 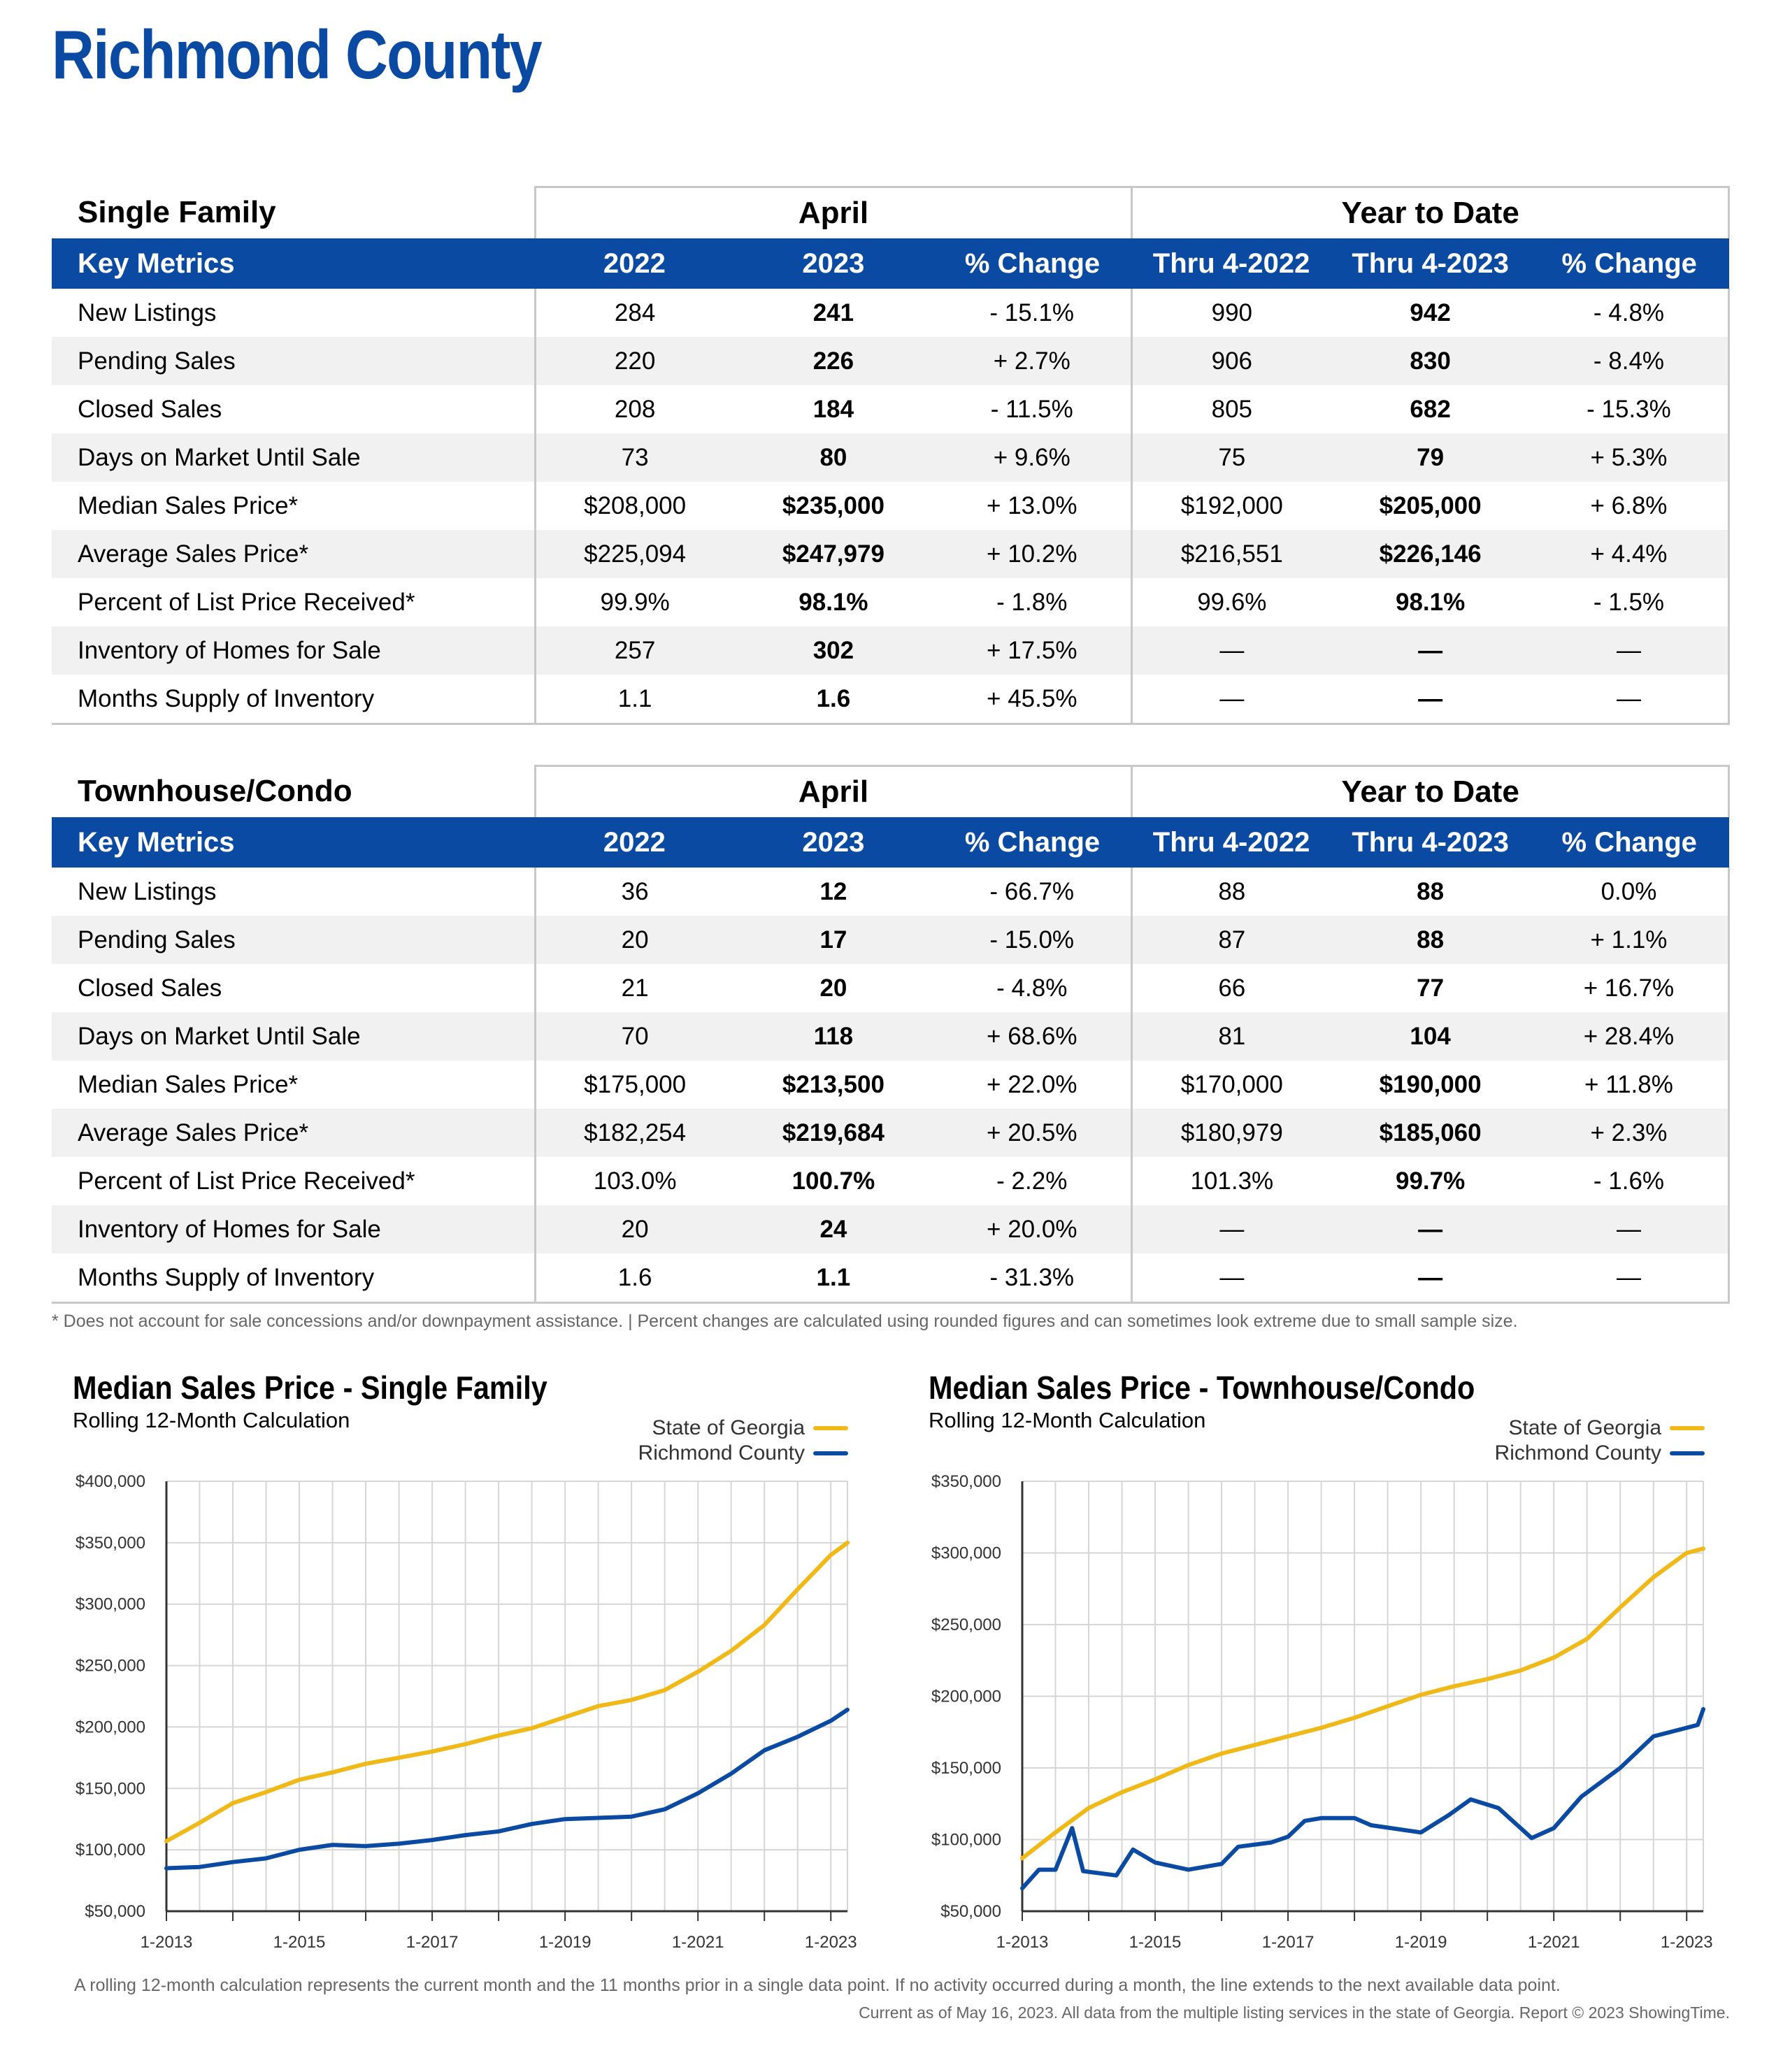 What do you see at coordinates (1629, 313) in the screenshot?
I see `metric-value: - 4.8%` at bounding box center [1629, 313].